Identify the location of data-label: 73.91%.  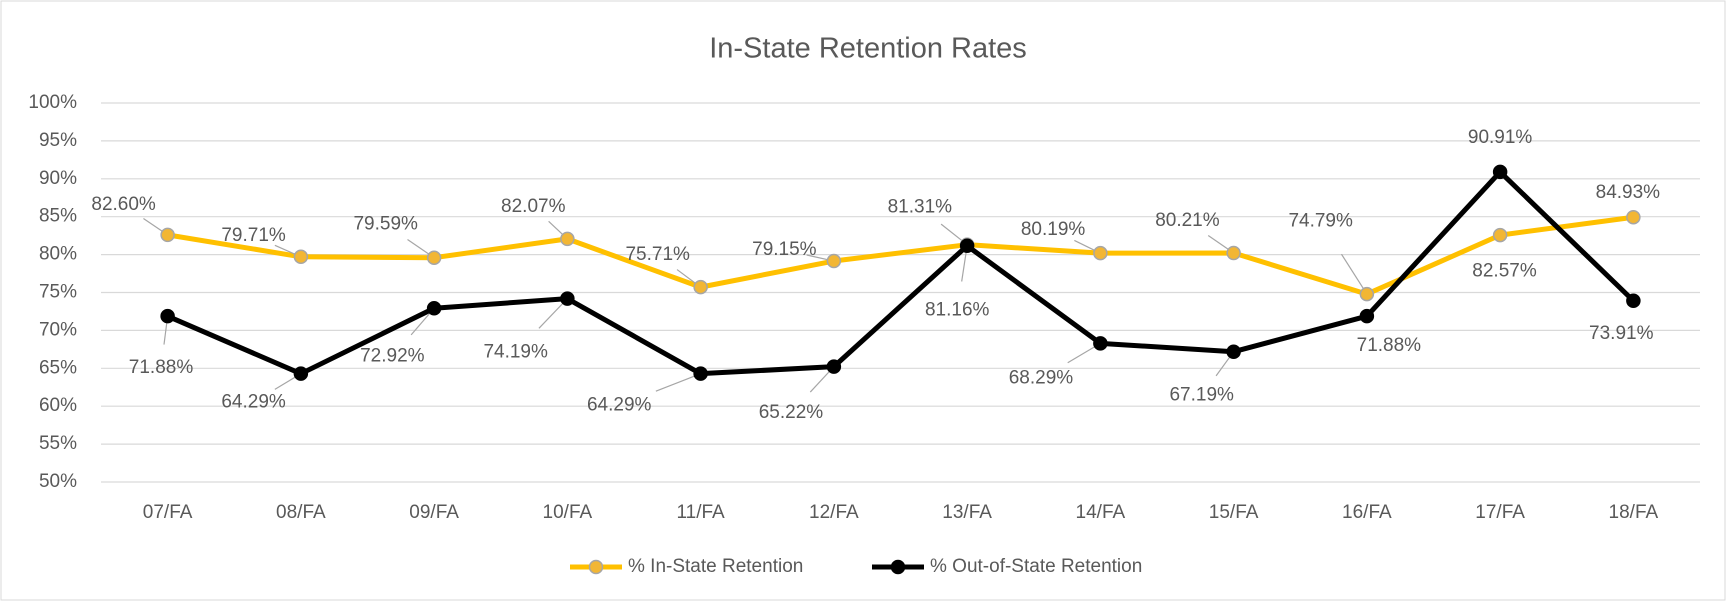
(1621, 333).